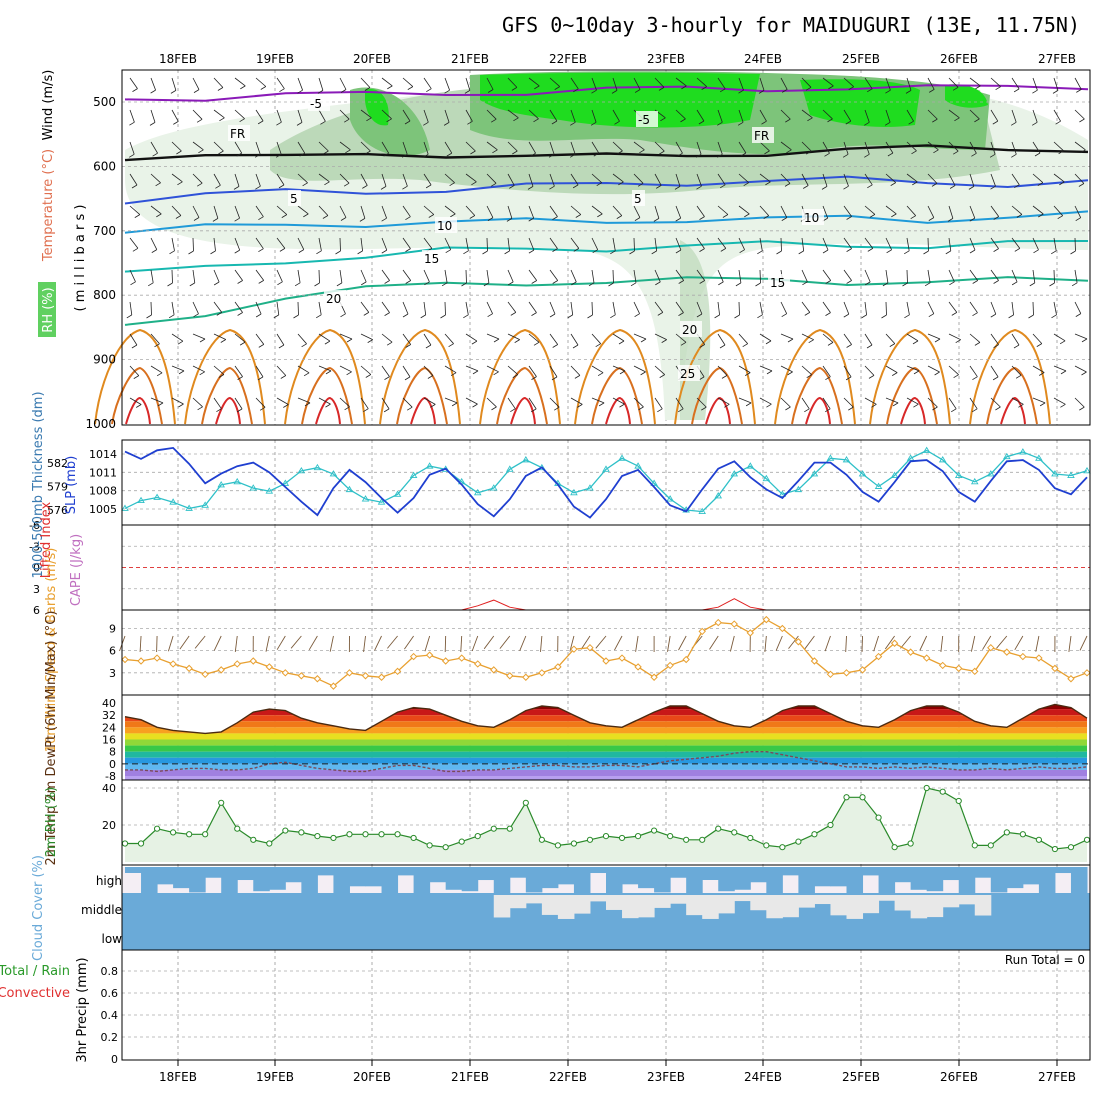  What do you see at coordinates (35, 971) in the screenshot?
I see `precip-total-label: Total / Rain` at bounding box center [35, 971].